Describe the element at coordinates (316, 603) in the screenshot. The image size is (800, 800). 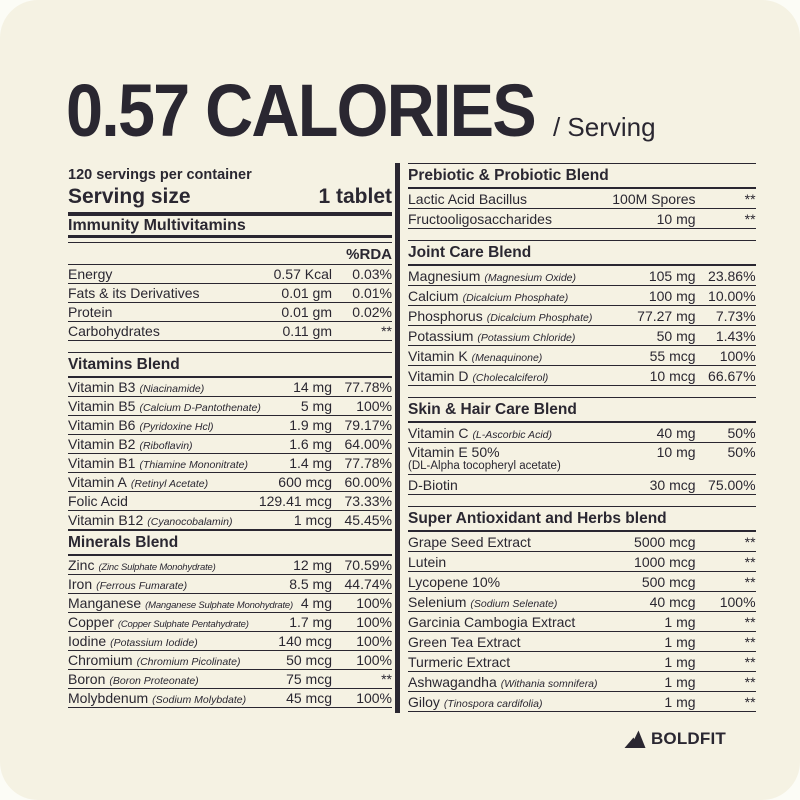
I see `nutrient-amount: 4 mg` at that location.